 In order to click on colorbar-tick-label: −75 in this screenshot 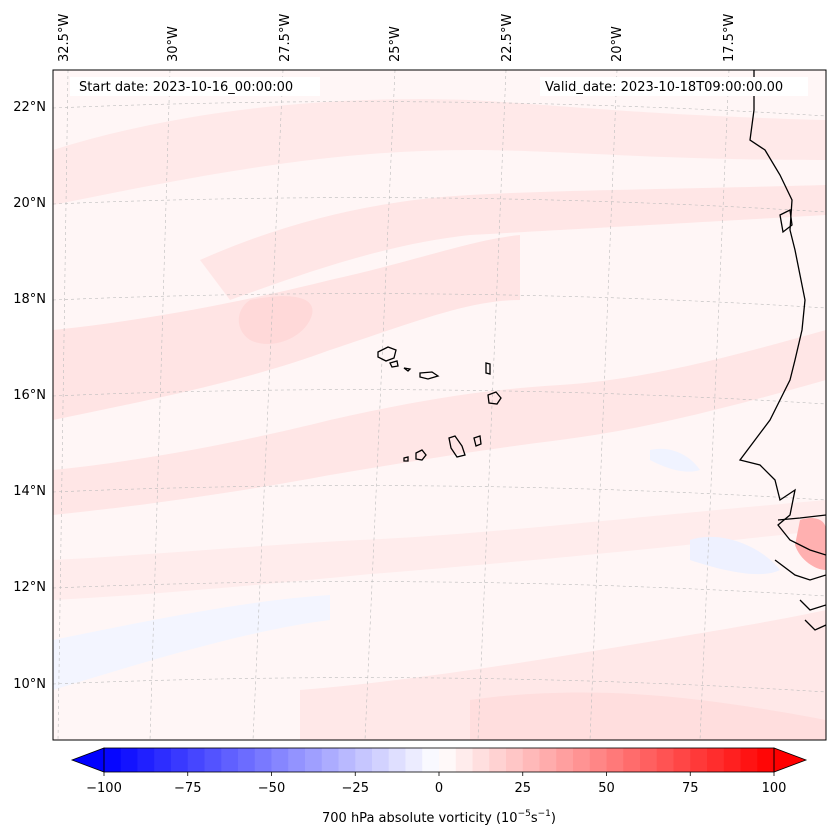, I will do `click(187, 788)`.